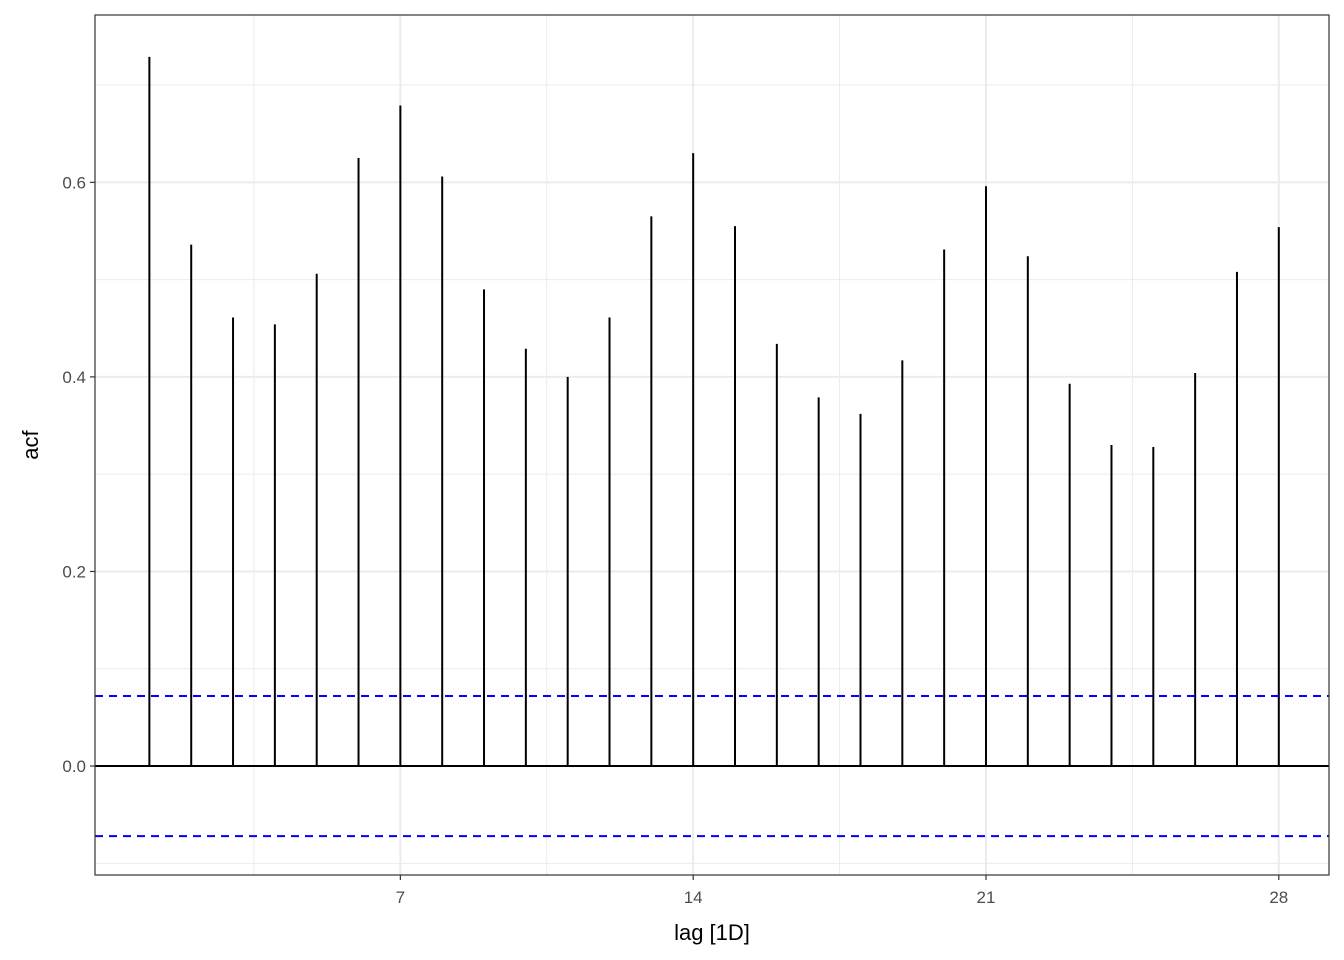  What do you see at coordinates (712, 932) in the screenshot?
I see `x-axis-title: lag [1D]` at bounding box center [712, 932].